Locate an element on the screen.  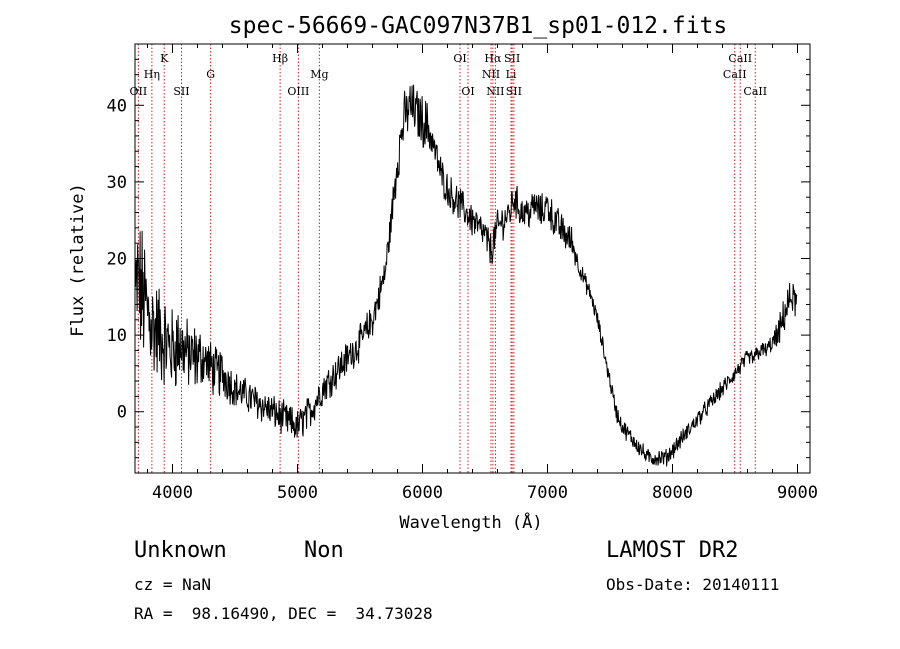
x-axis-label: Wavelength (Å) is located at coordinates (470, 522).